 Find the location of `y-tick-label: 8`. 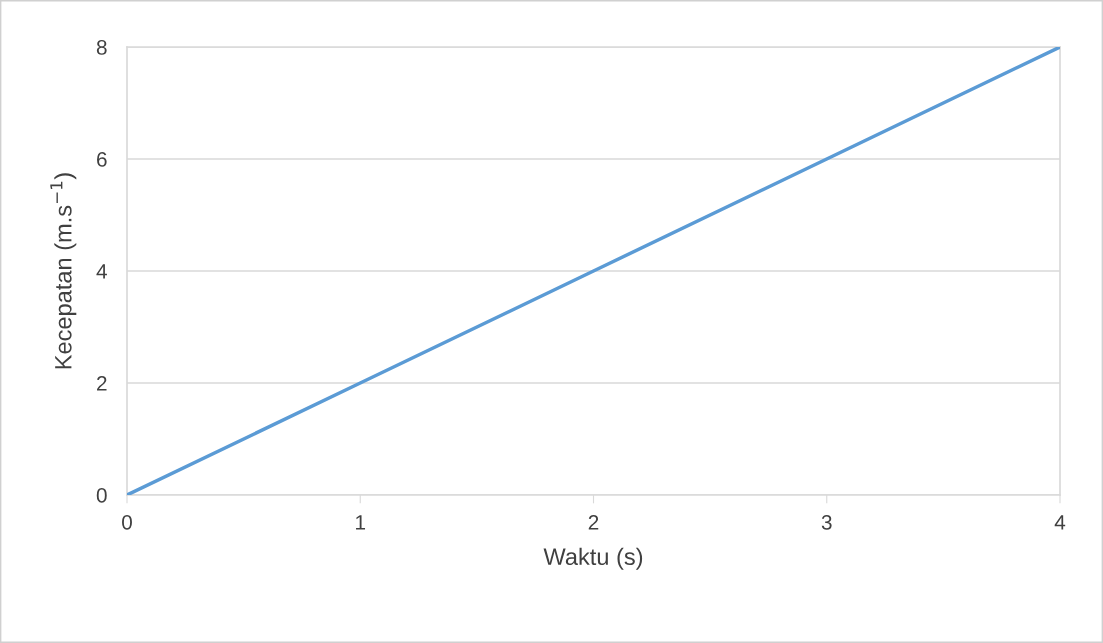

y-tick-label: 8 is located at coordinates (101, 47).